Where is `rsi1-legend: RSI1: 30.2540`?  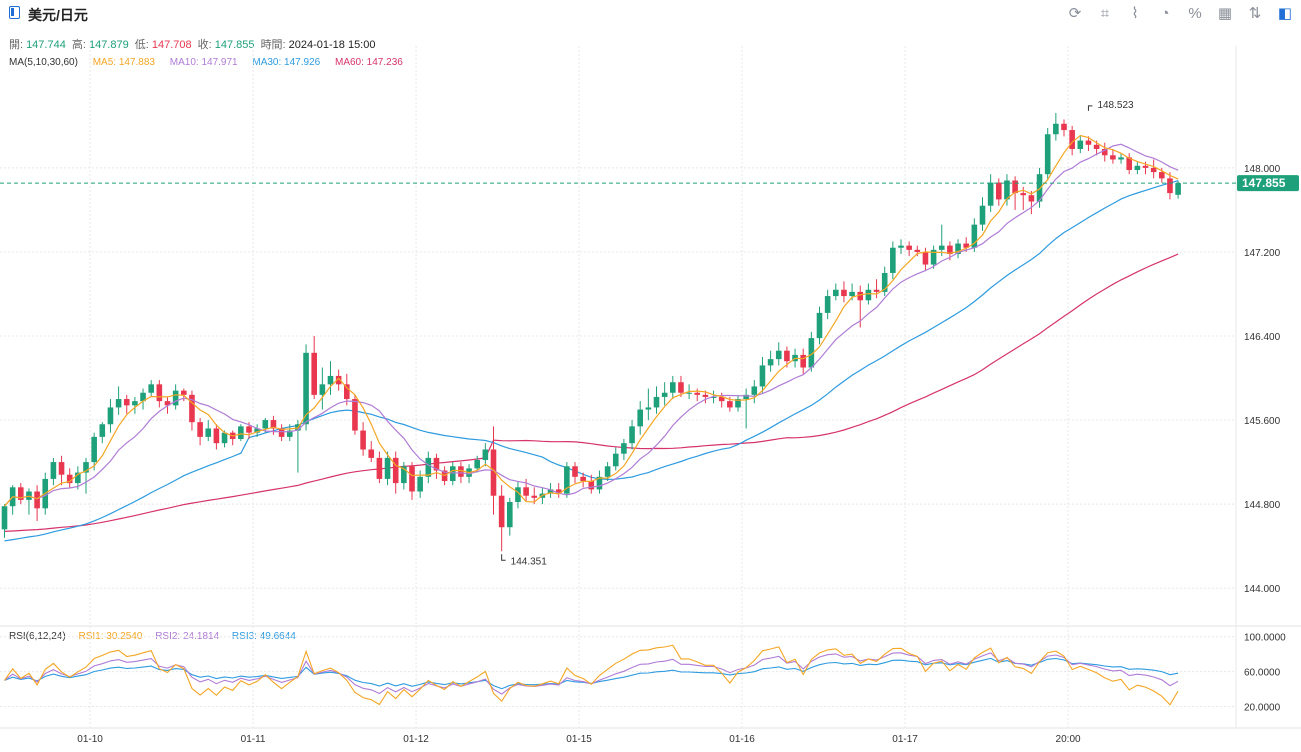
rsi1-legend: RSI1: 30.2540 is located at coordinates (110, 636).